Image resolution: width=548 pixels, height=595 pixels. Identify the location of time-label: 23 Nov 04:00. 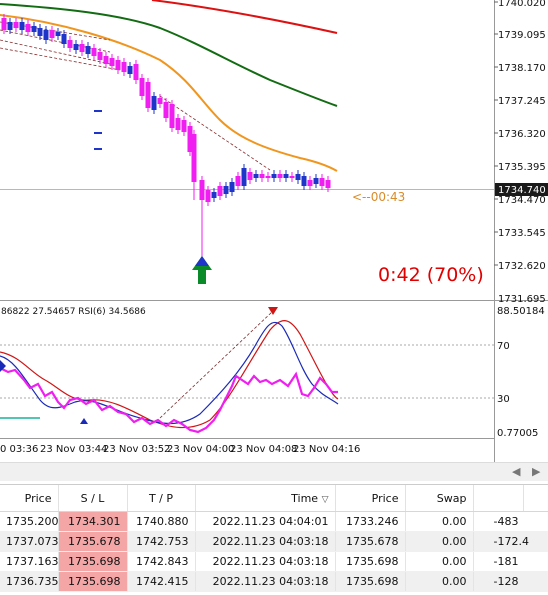
(200, 449).